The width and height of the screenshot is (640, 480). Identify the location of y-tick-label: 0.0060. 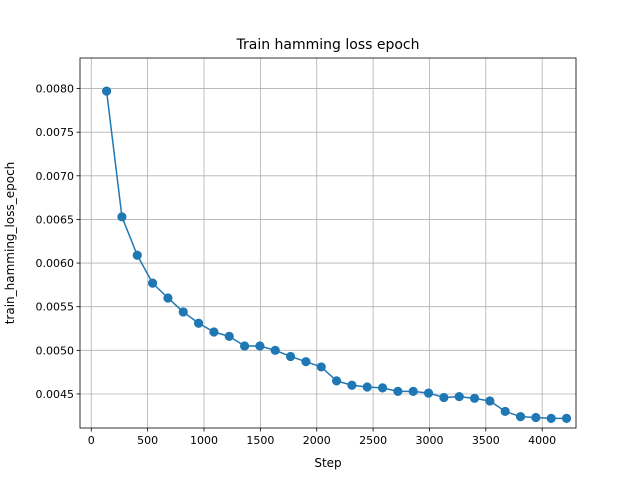
(55, 263).